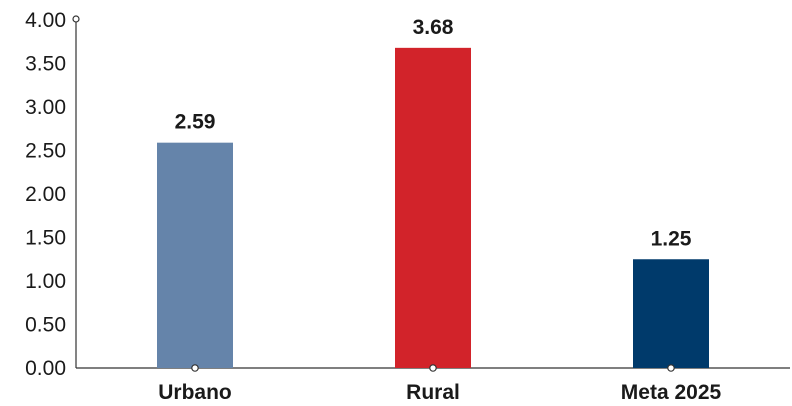  I want to click on data-label: 3.68, so click(433, 27).